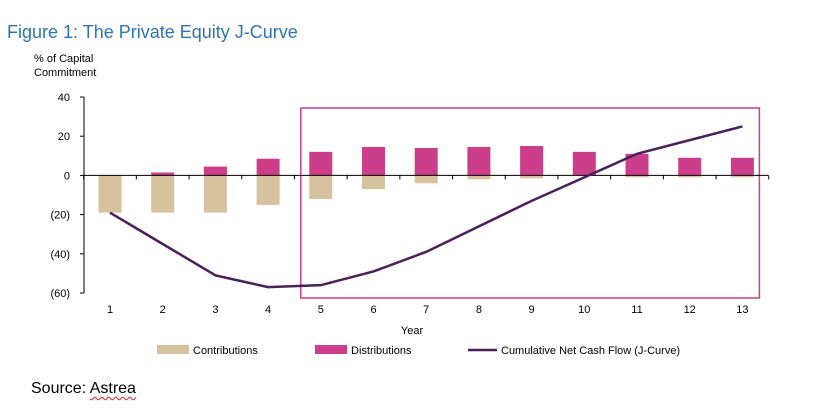 The width and height of the screenshot is (819, 413). I want to click on source-note: Source: Astrea, so click(83, 389).